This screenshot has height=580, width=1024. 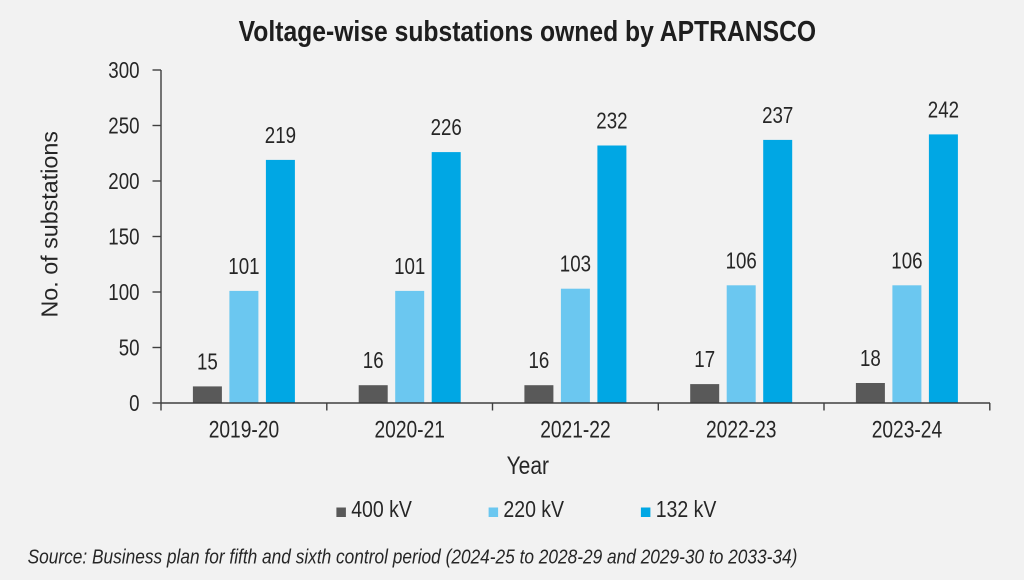 What do you see at coordinates (123, 70) in the screenshot?
I see `svg-text: 300` at bounding box center [123, 70].